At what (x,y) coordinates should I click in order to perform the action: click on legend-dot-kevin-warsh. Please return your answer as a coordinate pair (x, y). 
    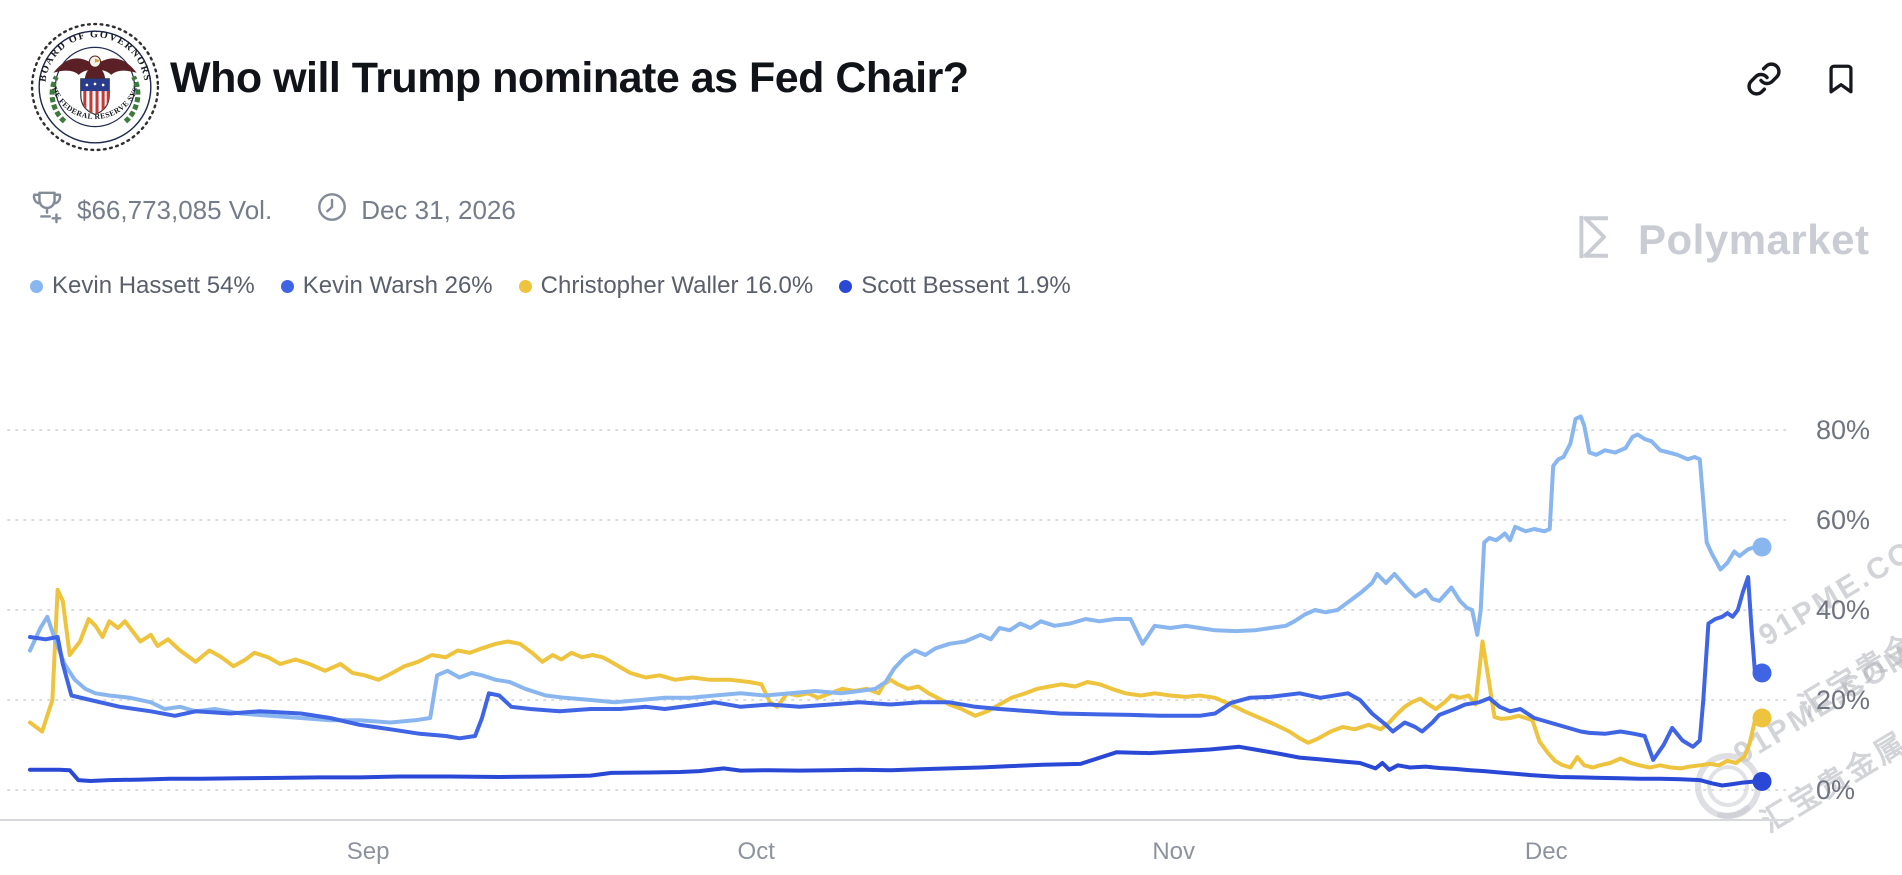
    Looking at the image, I should click on (287, 286).